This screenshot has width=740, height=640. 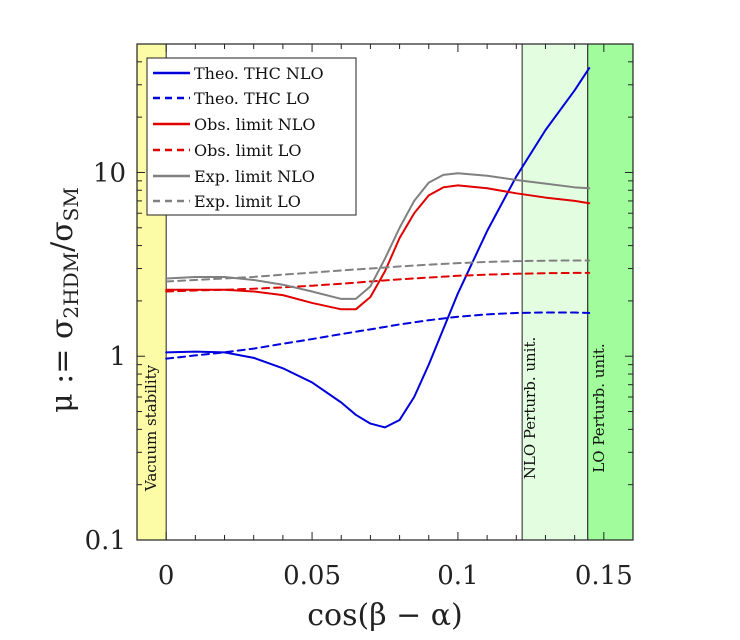 What do you see at coordinates (105, 357) in the screenshot?
I see `y-tick-labels: 0.1 1 10` at bounding box center [105, 357].